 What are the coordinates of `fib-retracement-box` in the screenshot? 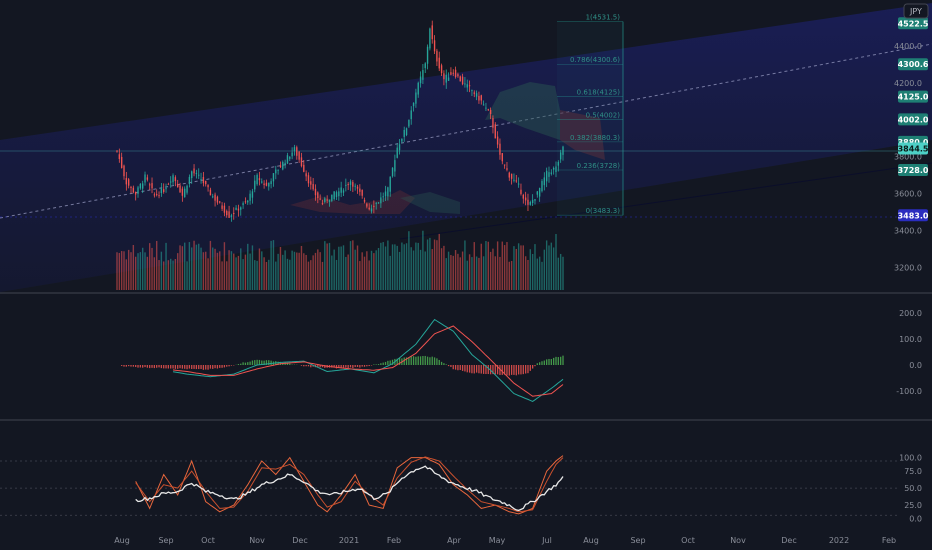 It's located at (590, 118).